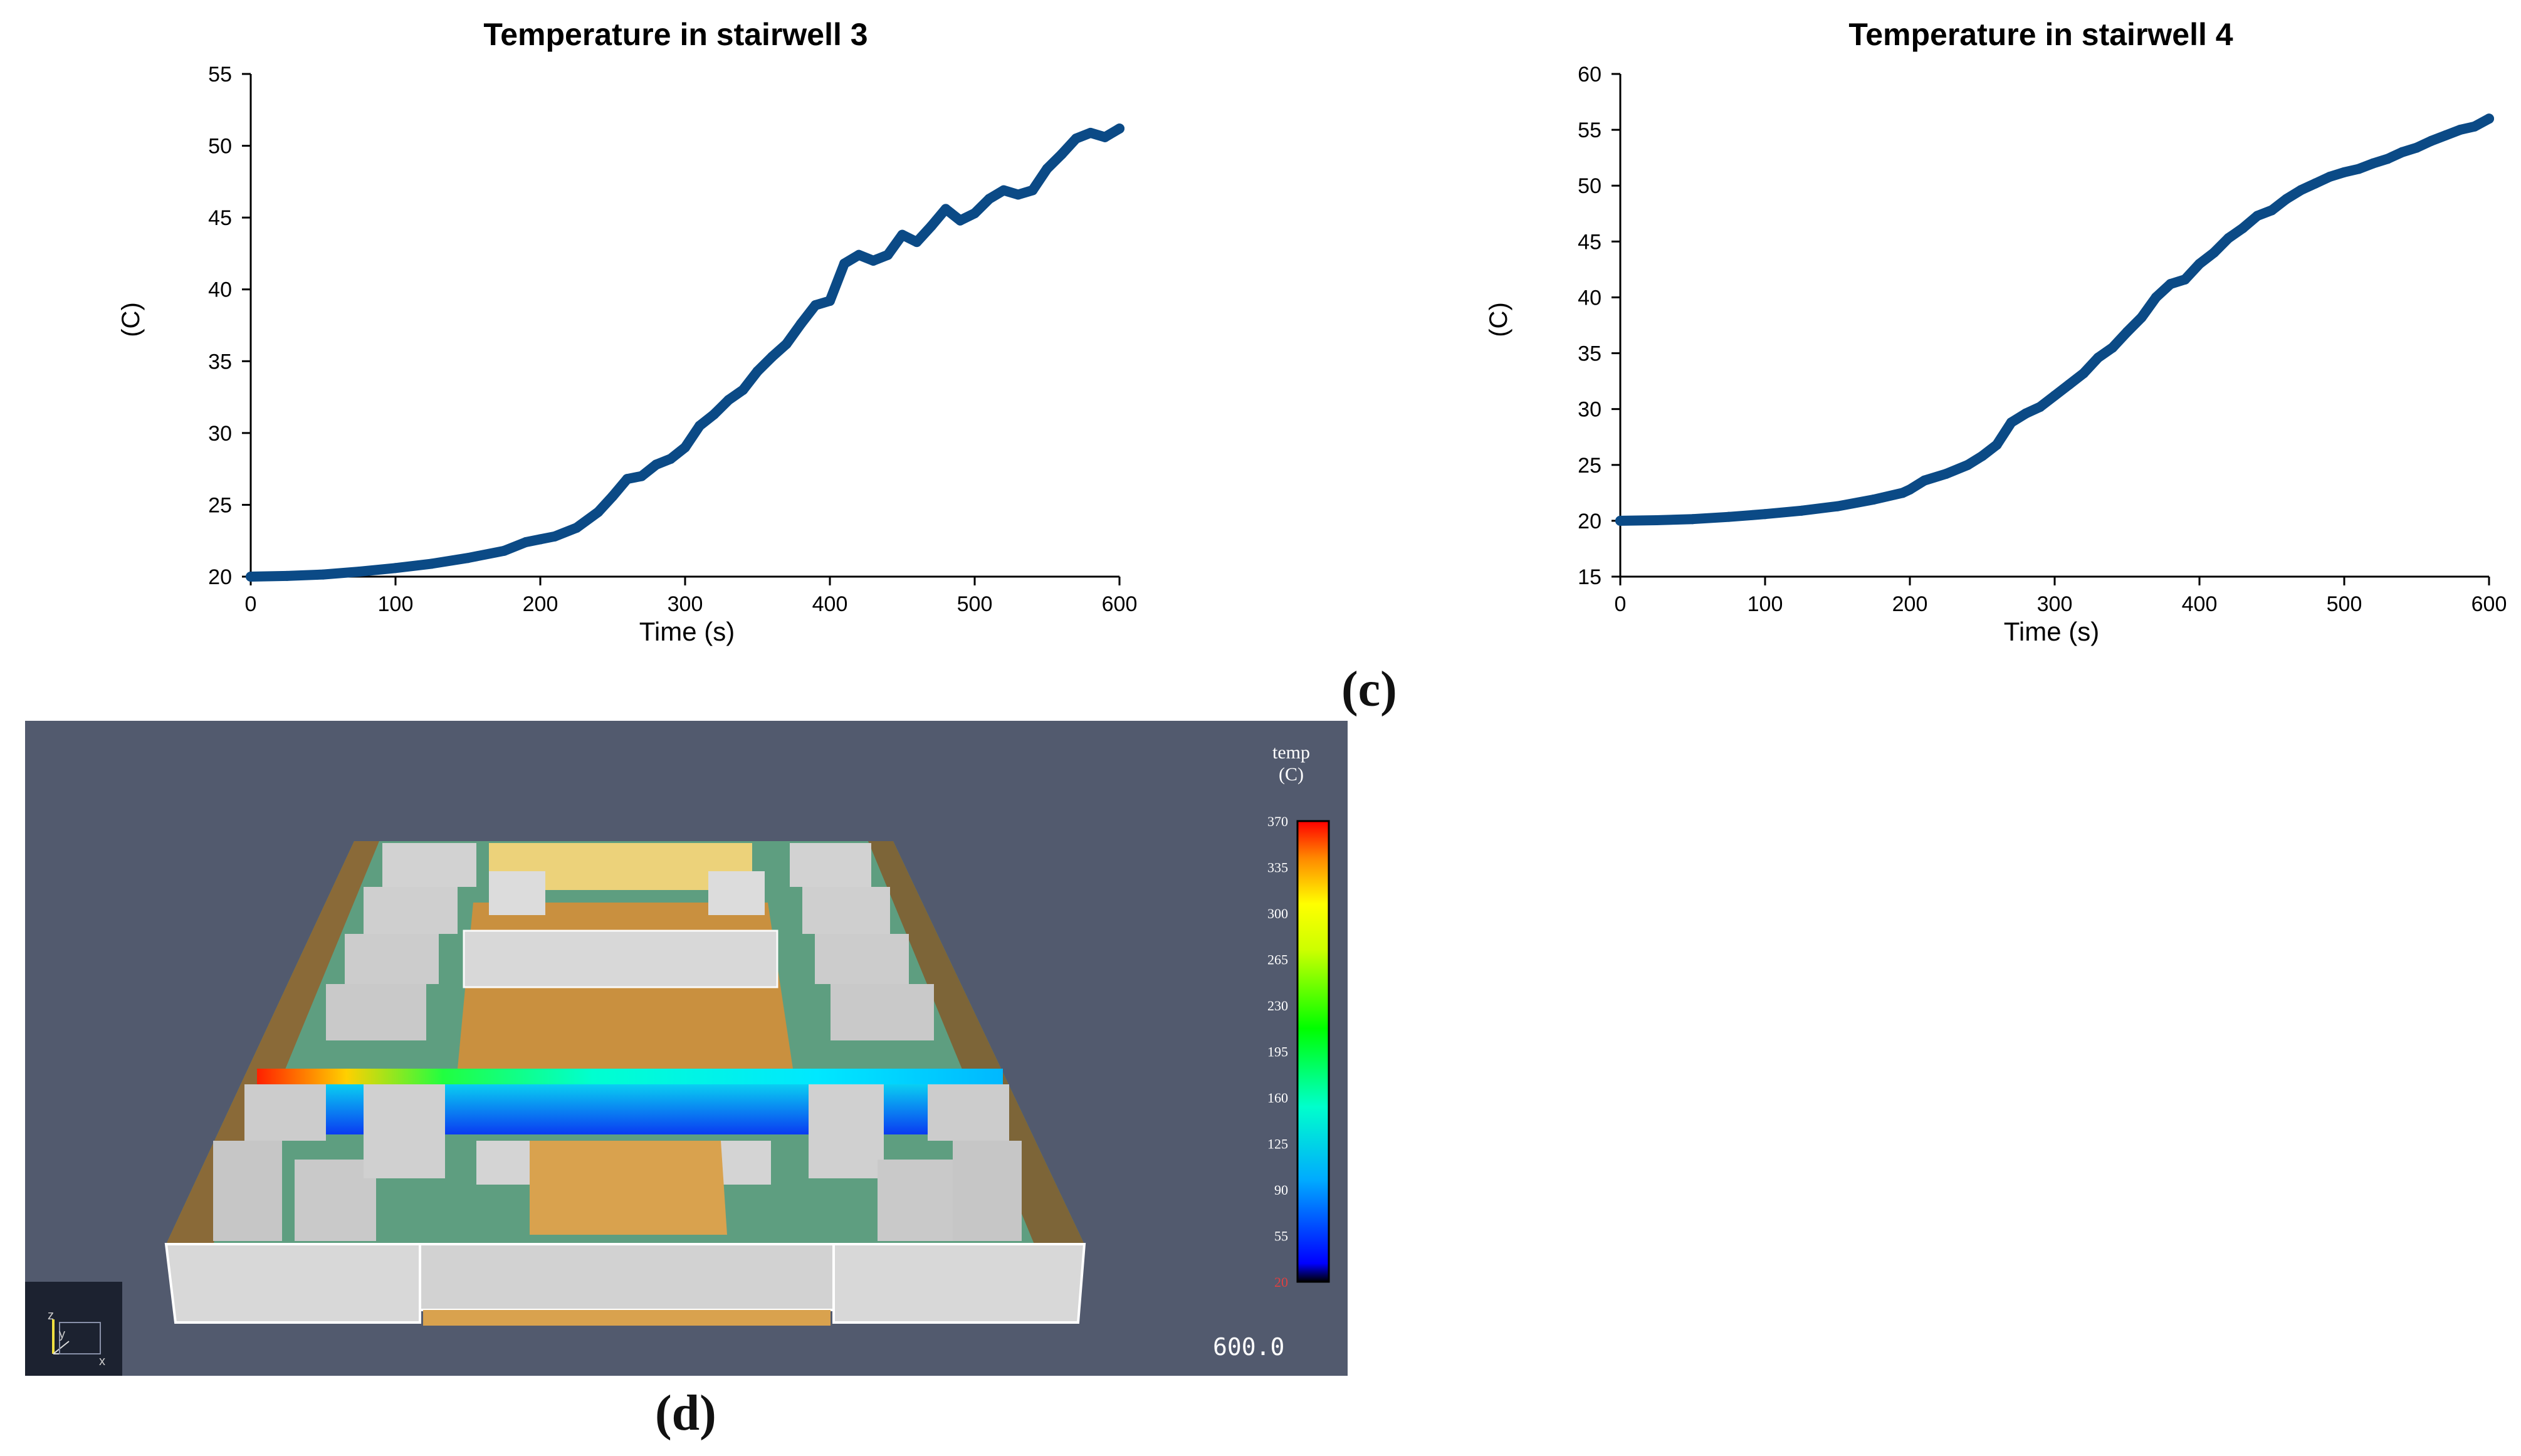 Image resolution: width=2521 pixels, height=1456 pixels. Describe the element at coordinates (627, 1318) in the screenshot. I see `front-strip` at that location.